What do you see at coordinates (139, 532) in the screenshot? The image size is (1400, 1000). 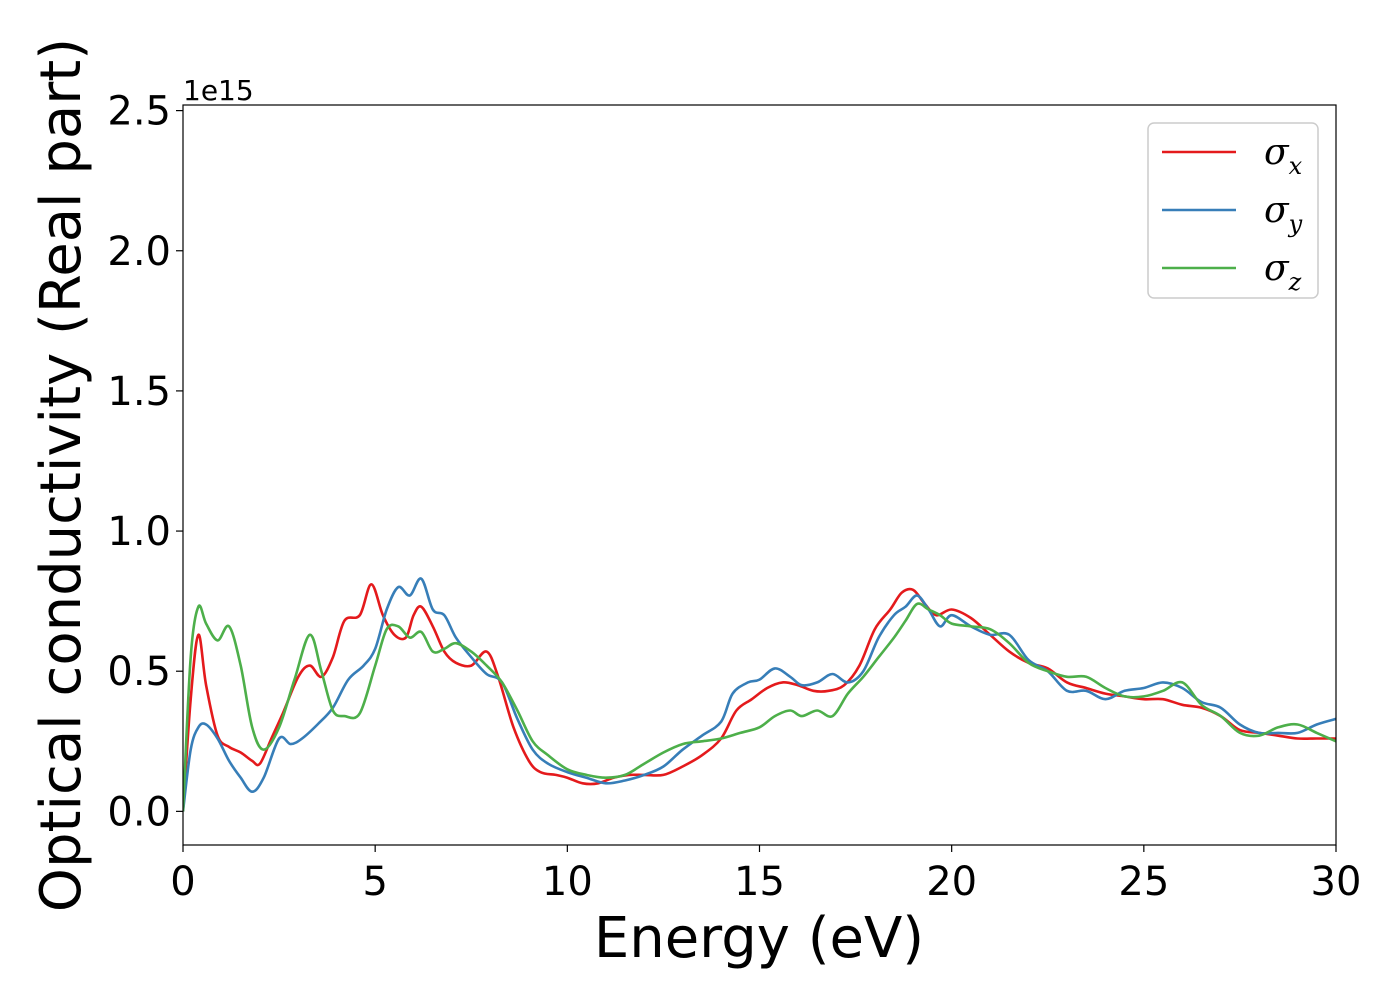 I see `y-tick-label: 1.0` at bounding box center [139, 532].